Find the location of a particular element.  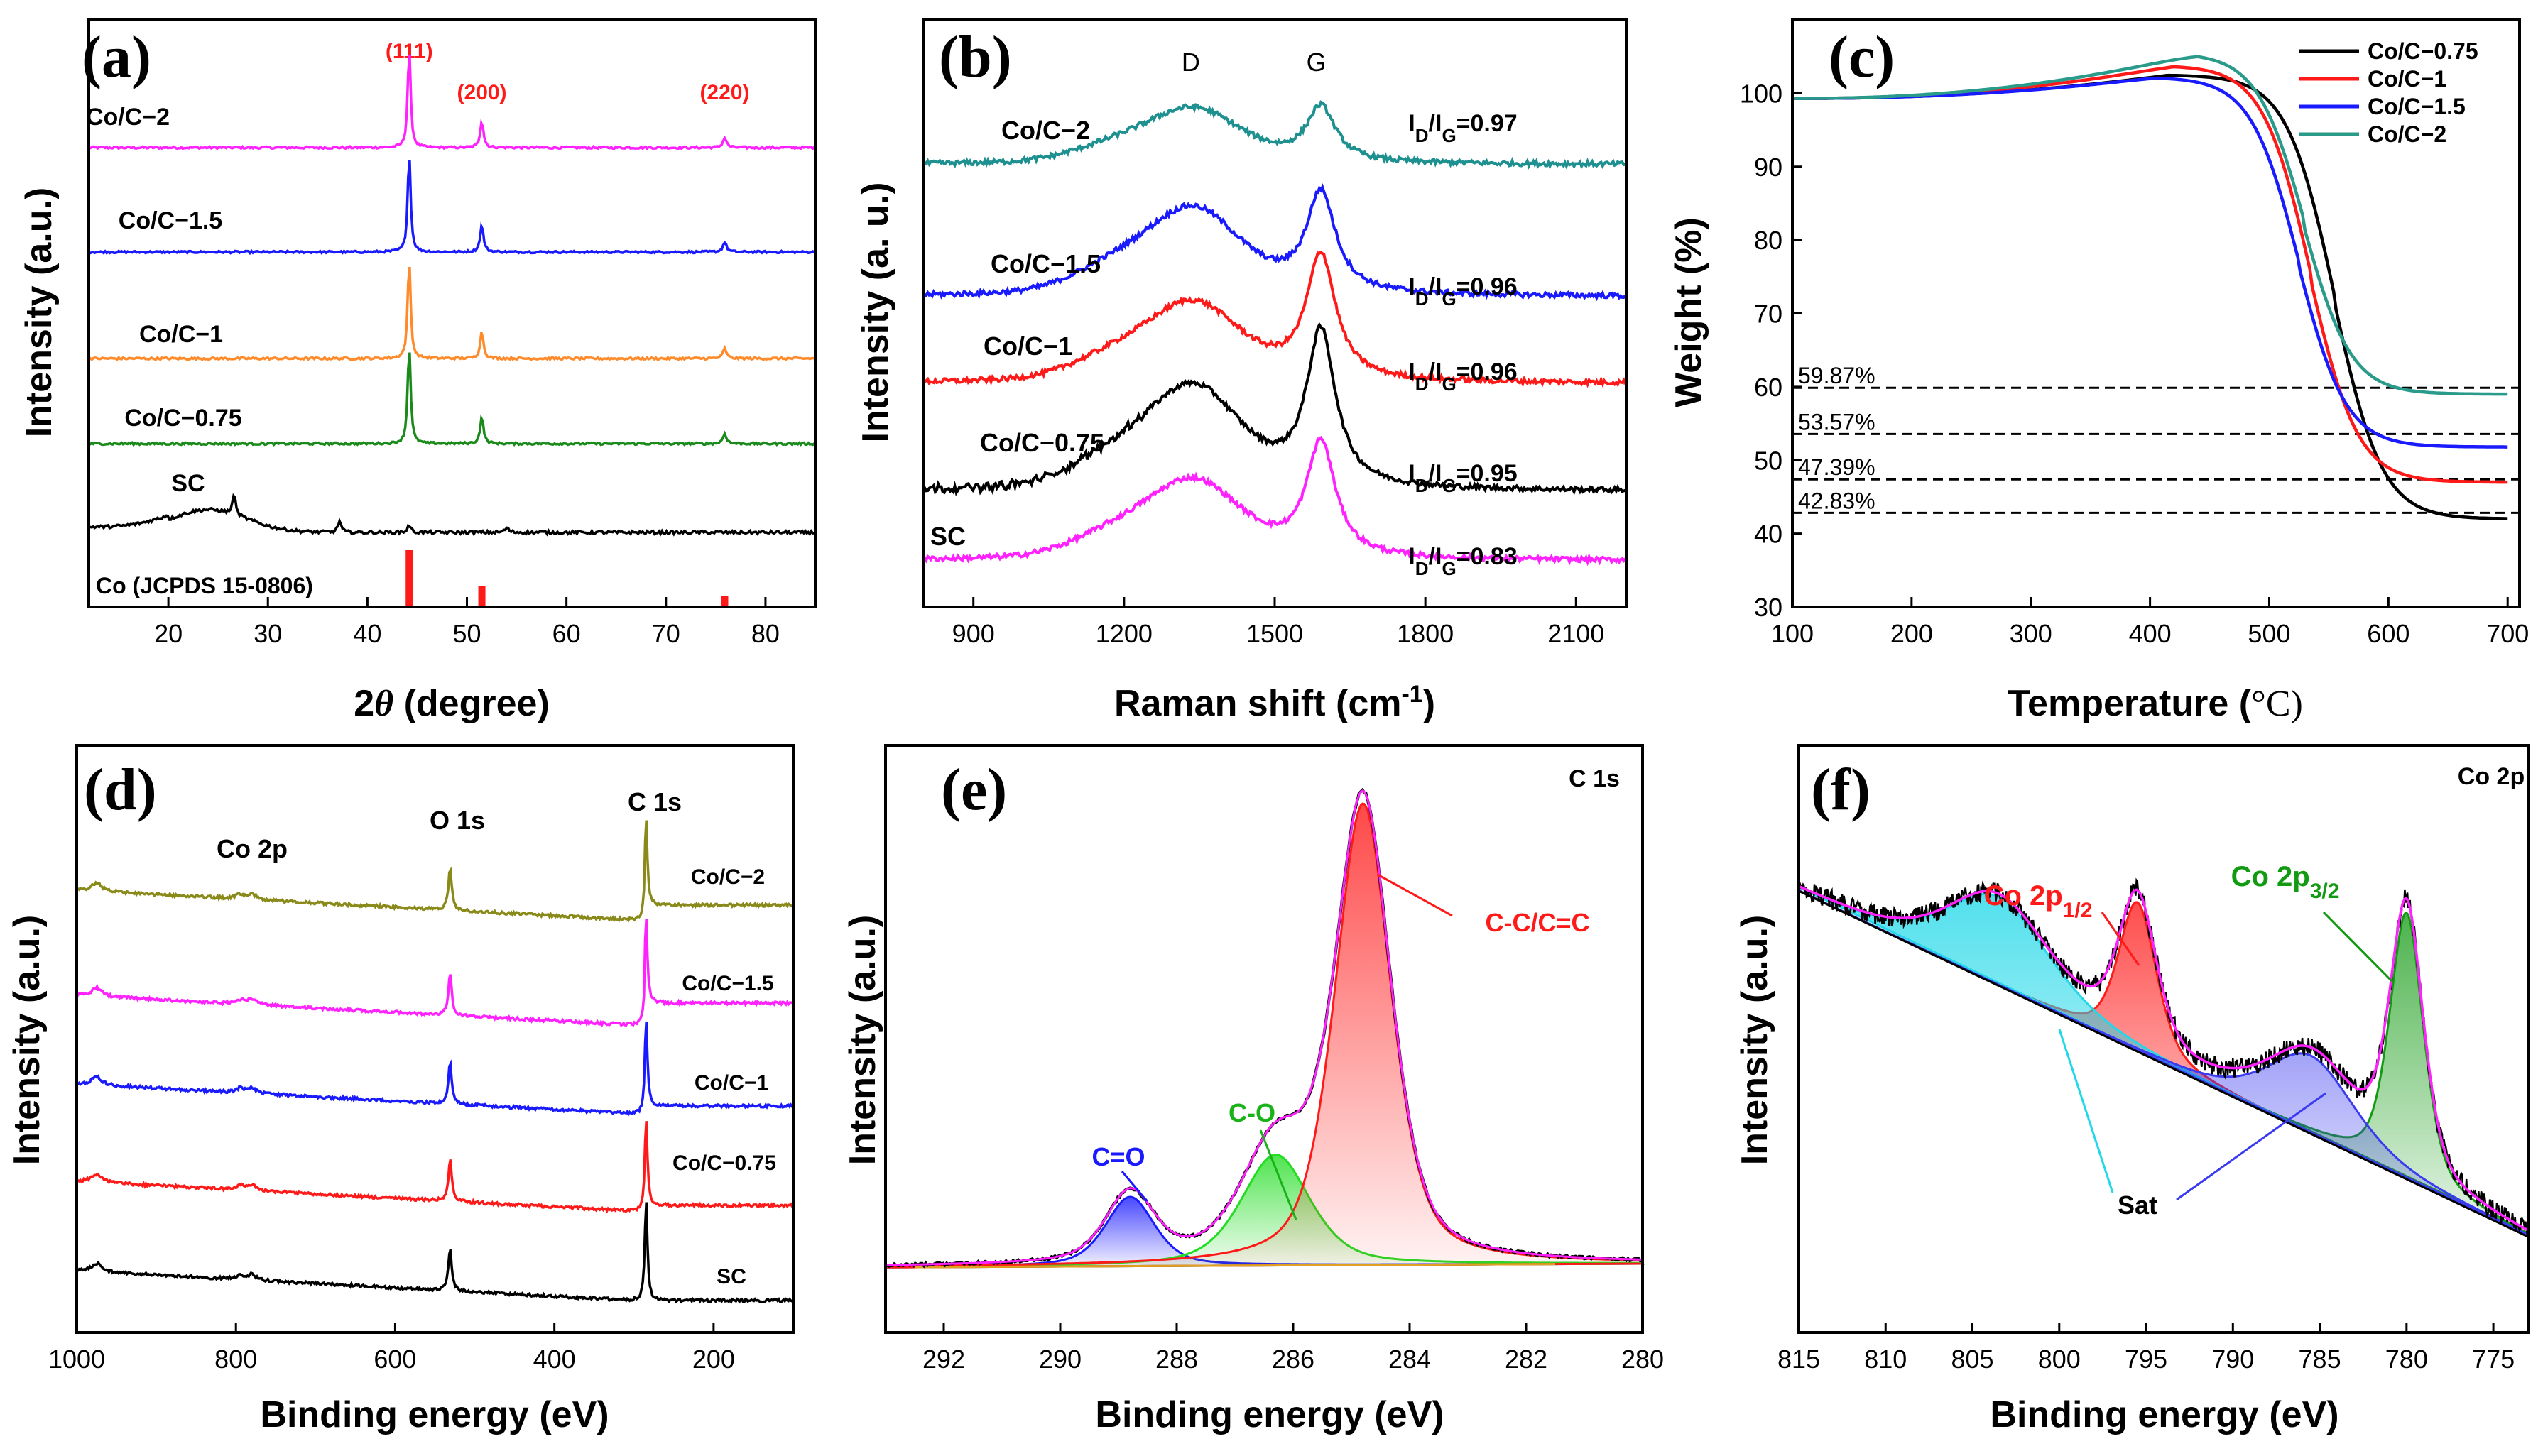

y-tick-label: 60 is located at coordinates (1768, 388).